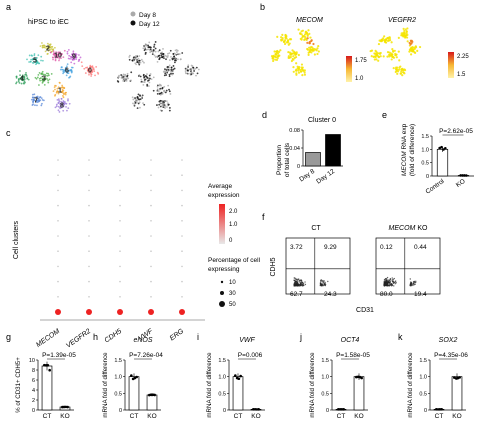  I want to click on panel-b-gene-1: MECOM, so click(309, 20).